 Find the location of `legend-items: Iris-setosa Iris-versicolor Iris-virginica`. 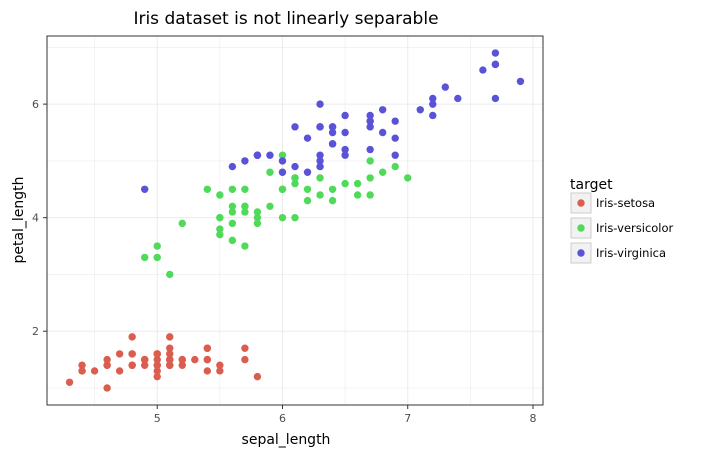

legend-items: Iris-setosa Iris-versicolor Iris-virginica is located at coordinates (622, 228).